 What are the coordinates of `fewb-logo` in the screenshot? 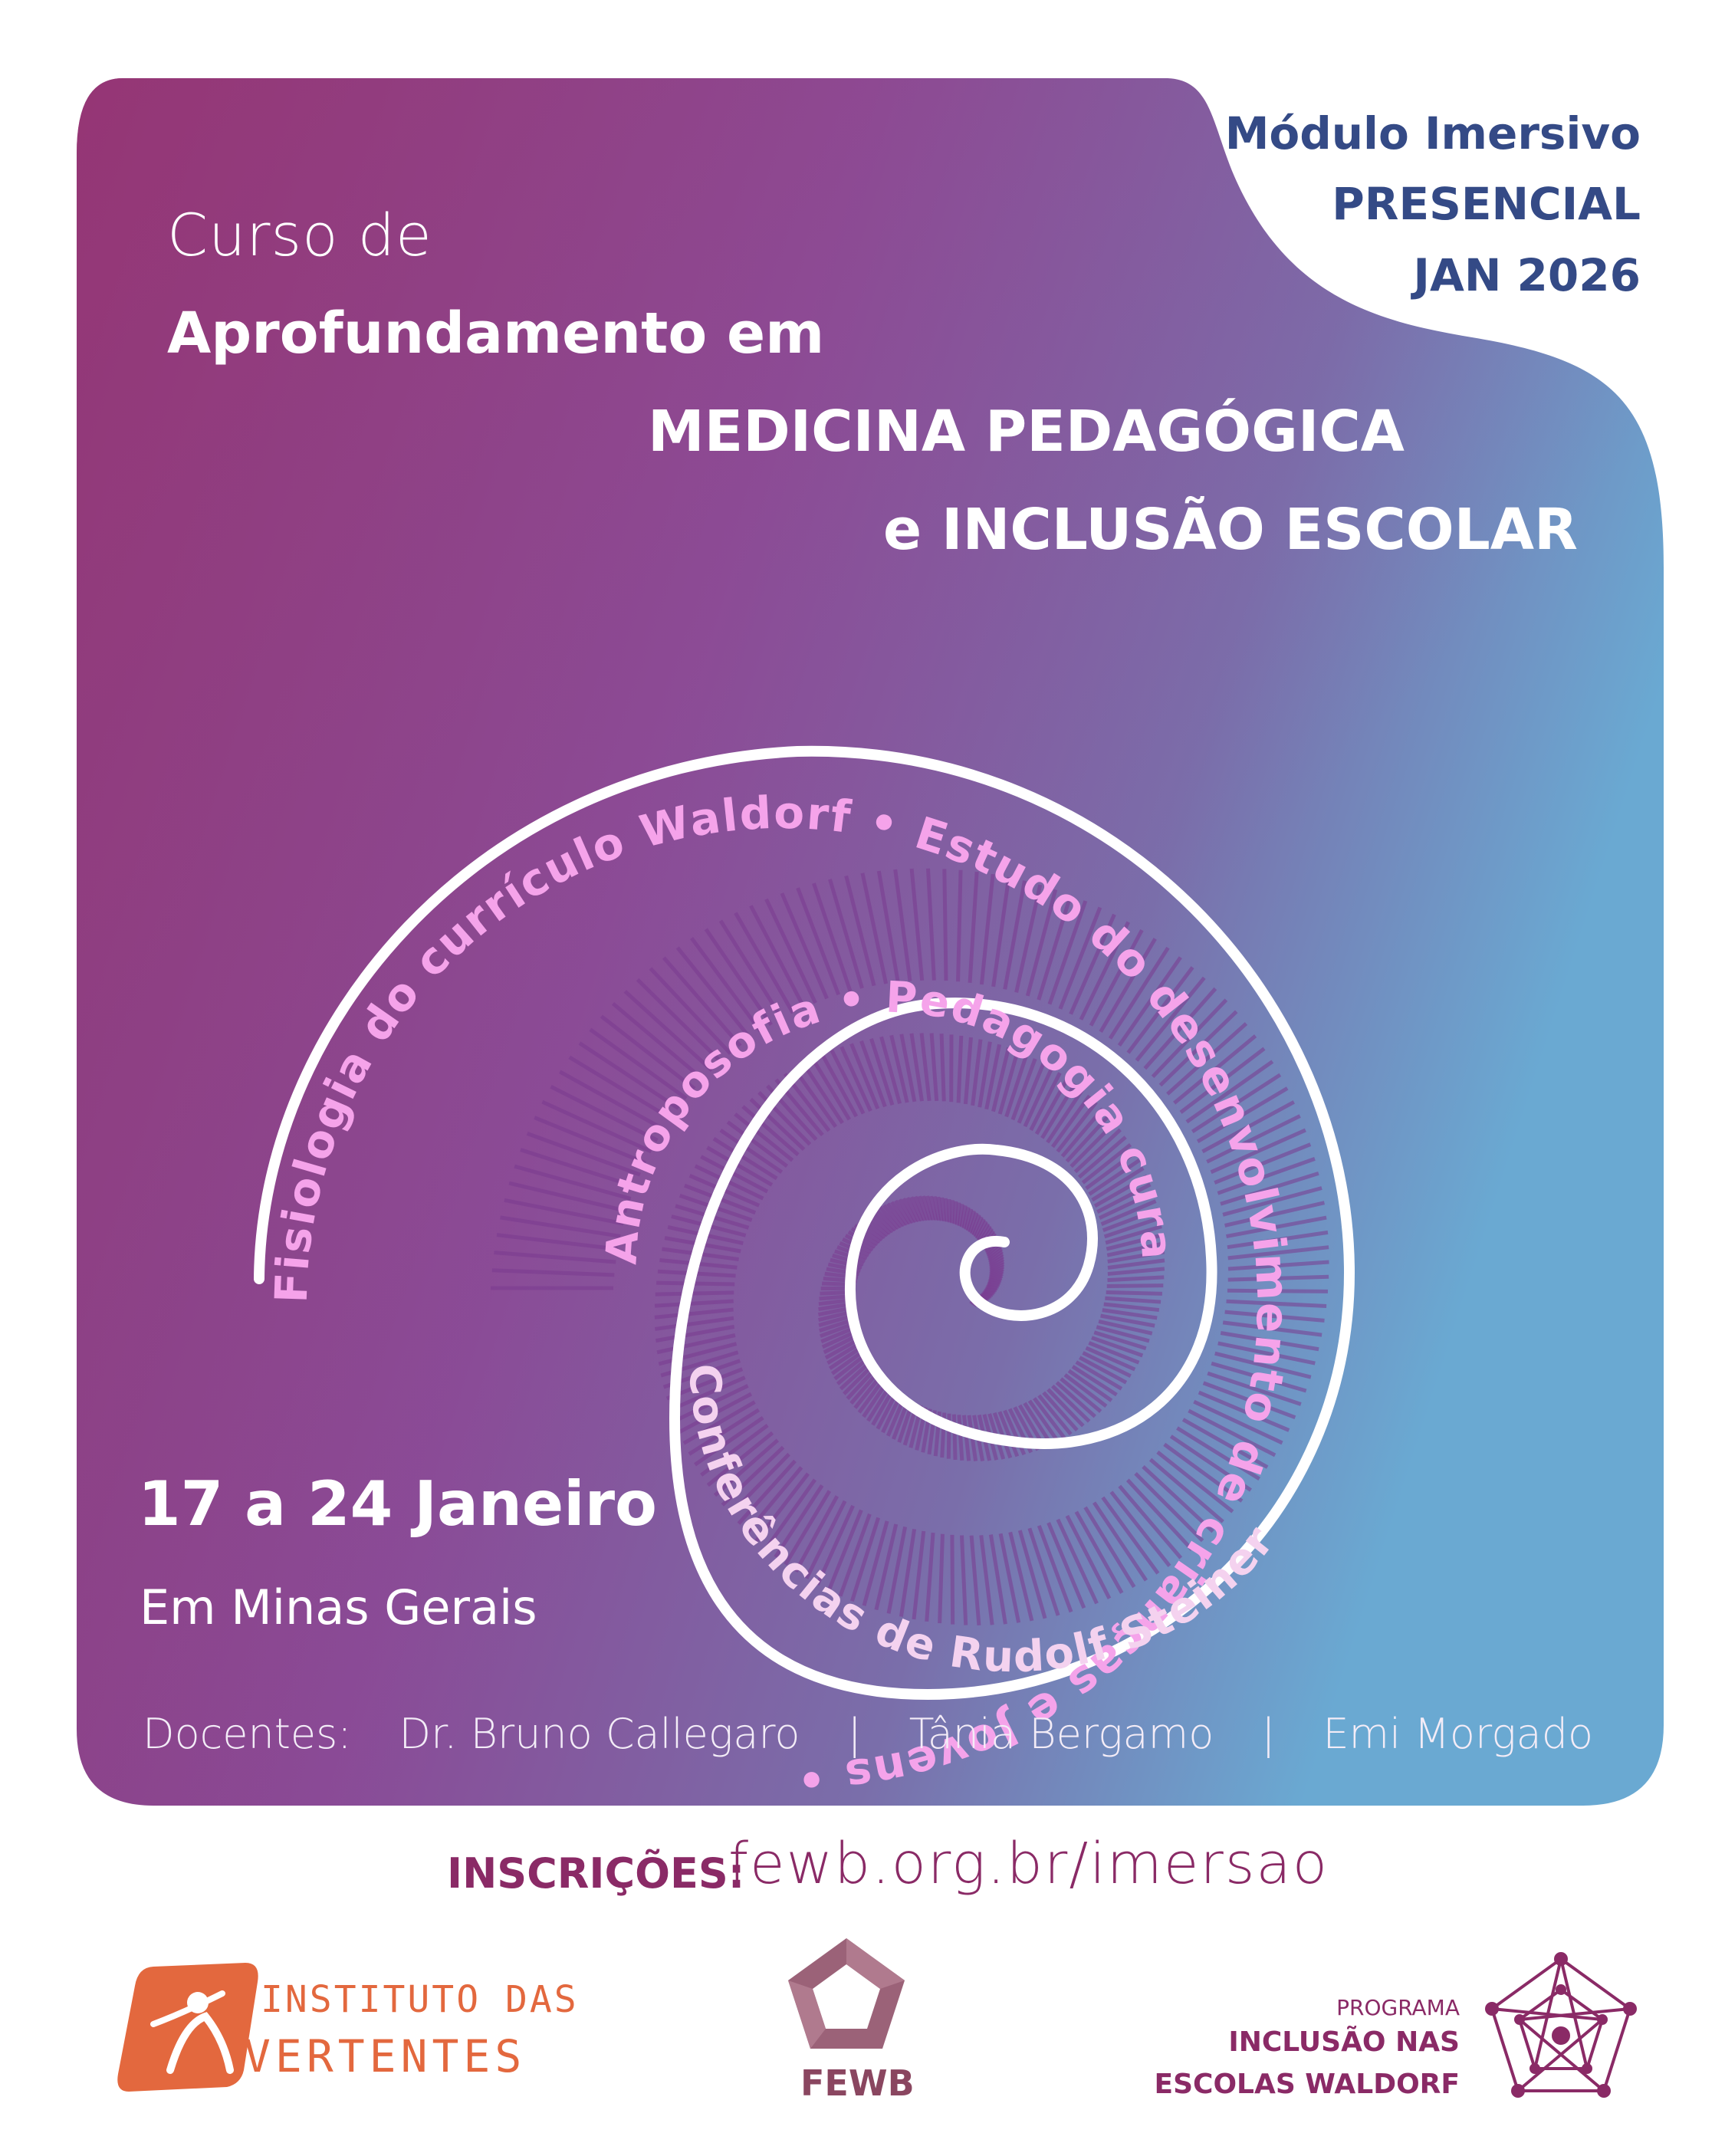 It's located at (847, 1993).